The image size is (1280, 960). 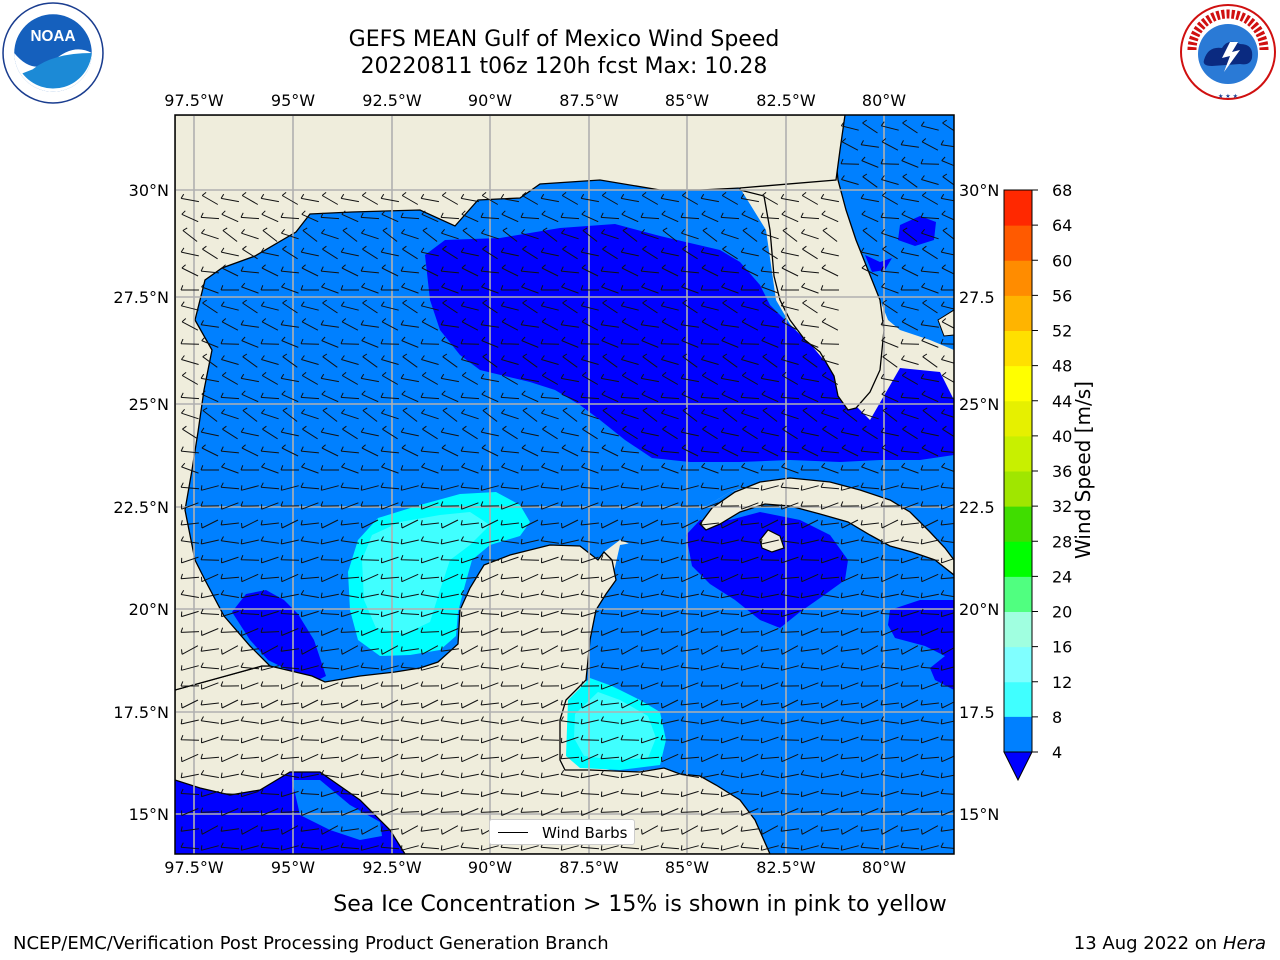 What do you see at coordinates (1170, 943) in the screenshot?
I see `date-stamp: 13 Aug 2022 on Hera` at bounding box center [1170, 943].